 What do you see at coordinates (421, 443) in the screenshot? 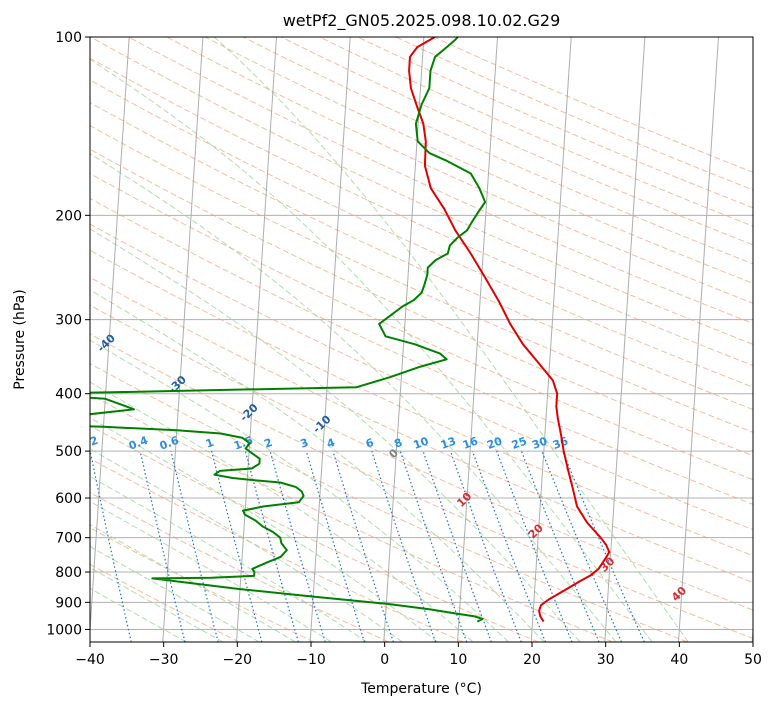
I see `mixing-ratio-label: 10` at bounding box center [421, 443].